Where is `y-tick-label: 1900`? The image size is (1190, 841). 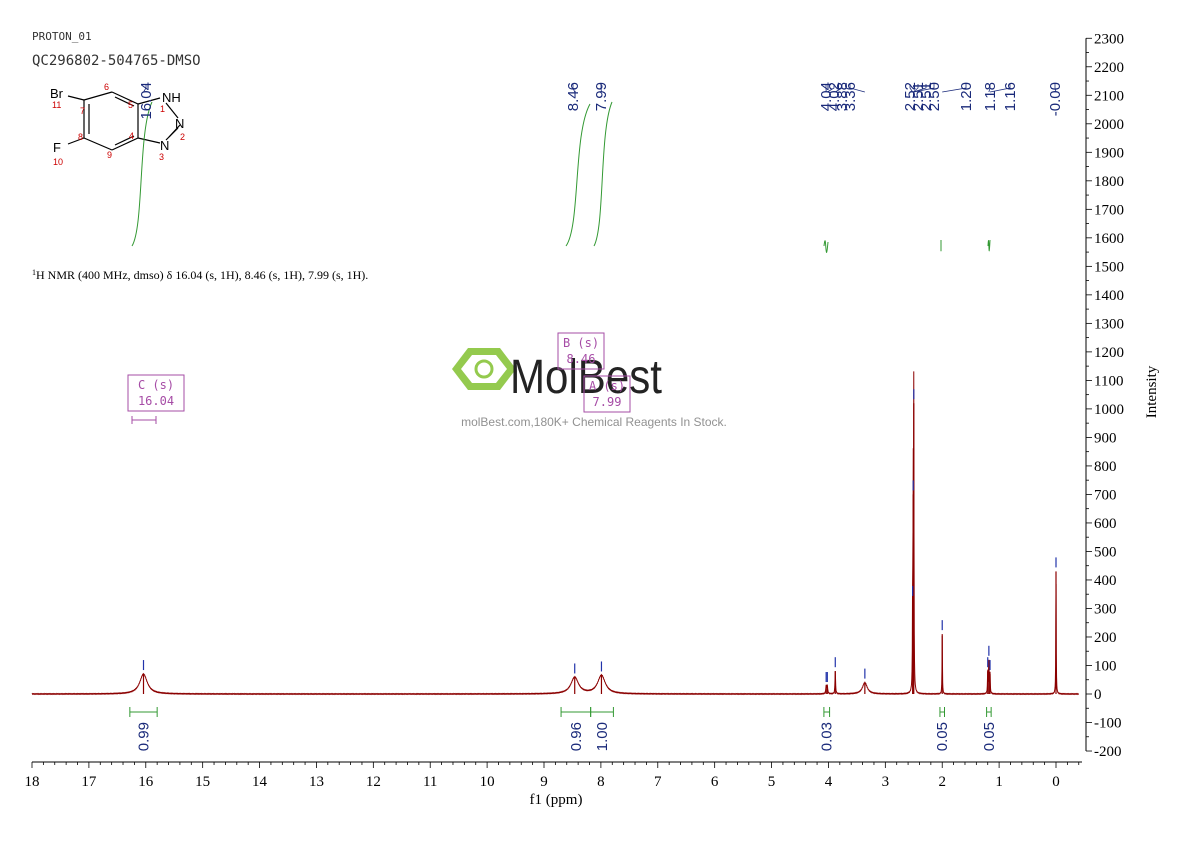 y-tick-label: 1900 is located at coordinates (1109, 153).